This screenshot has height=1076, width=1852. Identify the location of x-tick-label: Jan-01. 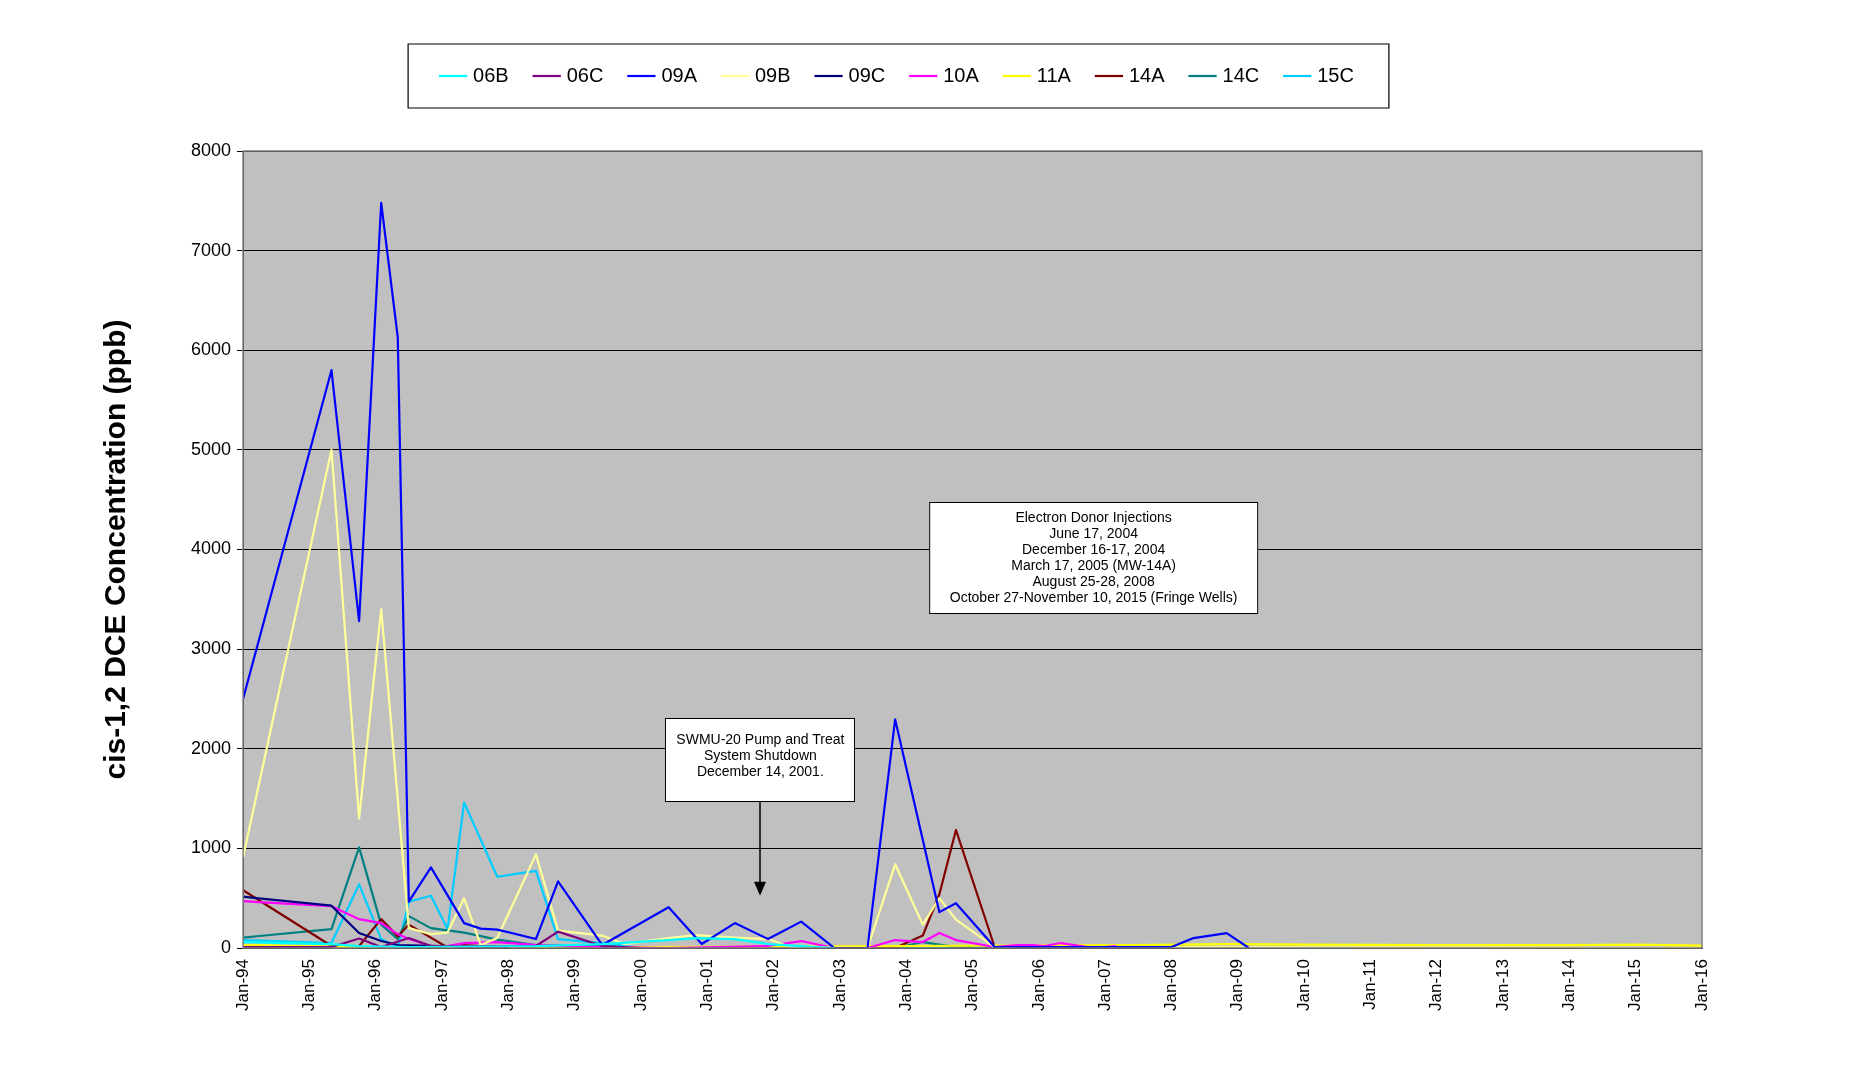
(706, 985).